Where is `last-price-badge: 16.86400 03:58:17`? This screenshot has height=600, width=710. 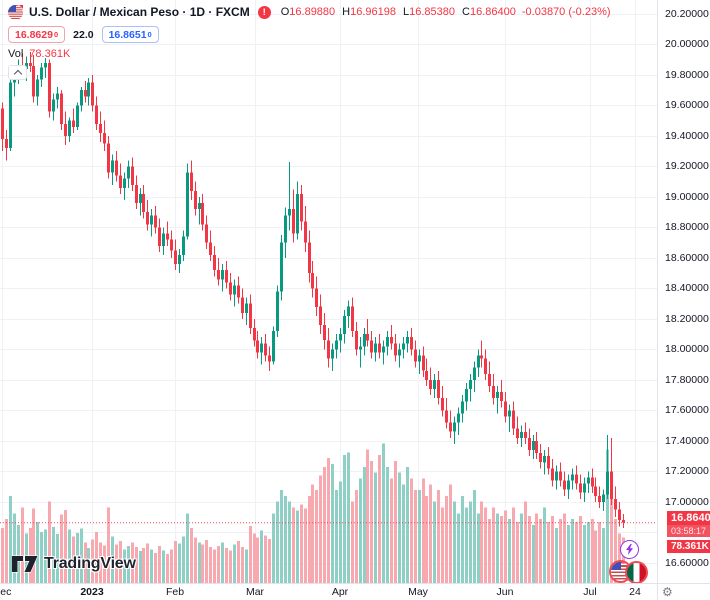 last-price-badge: 16.86400 03:58:17 is located at coordinates (688, 524).